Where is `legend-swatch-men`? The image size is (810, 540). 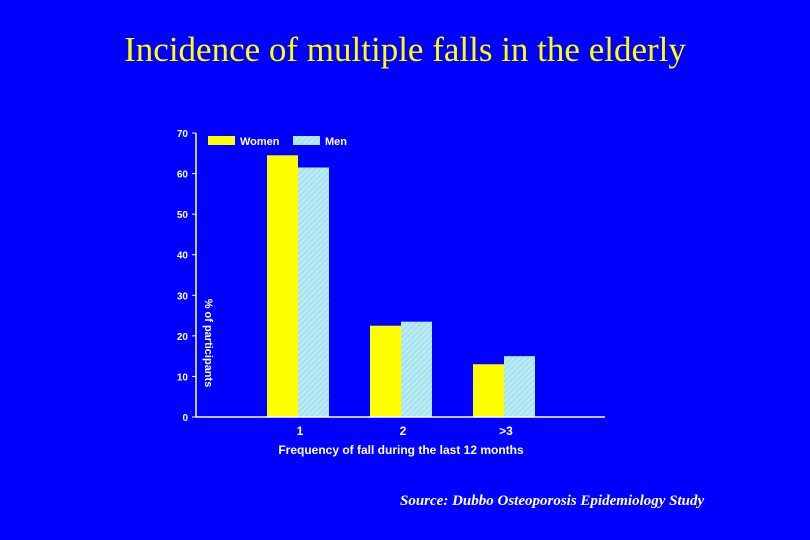
legend-swatch-men is located at coordinates (306, 140).